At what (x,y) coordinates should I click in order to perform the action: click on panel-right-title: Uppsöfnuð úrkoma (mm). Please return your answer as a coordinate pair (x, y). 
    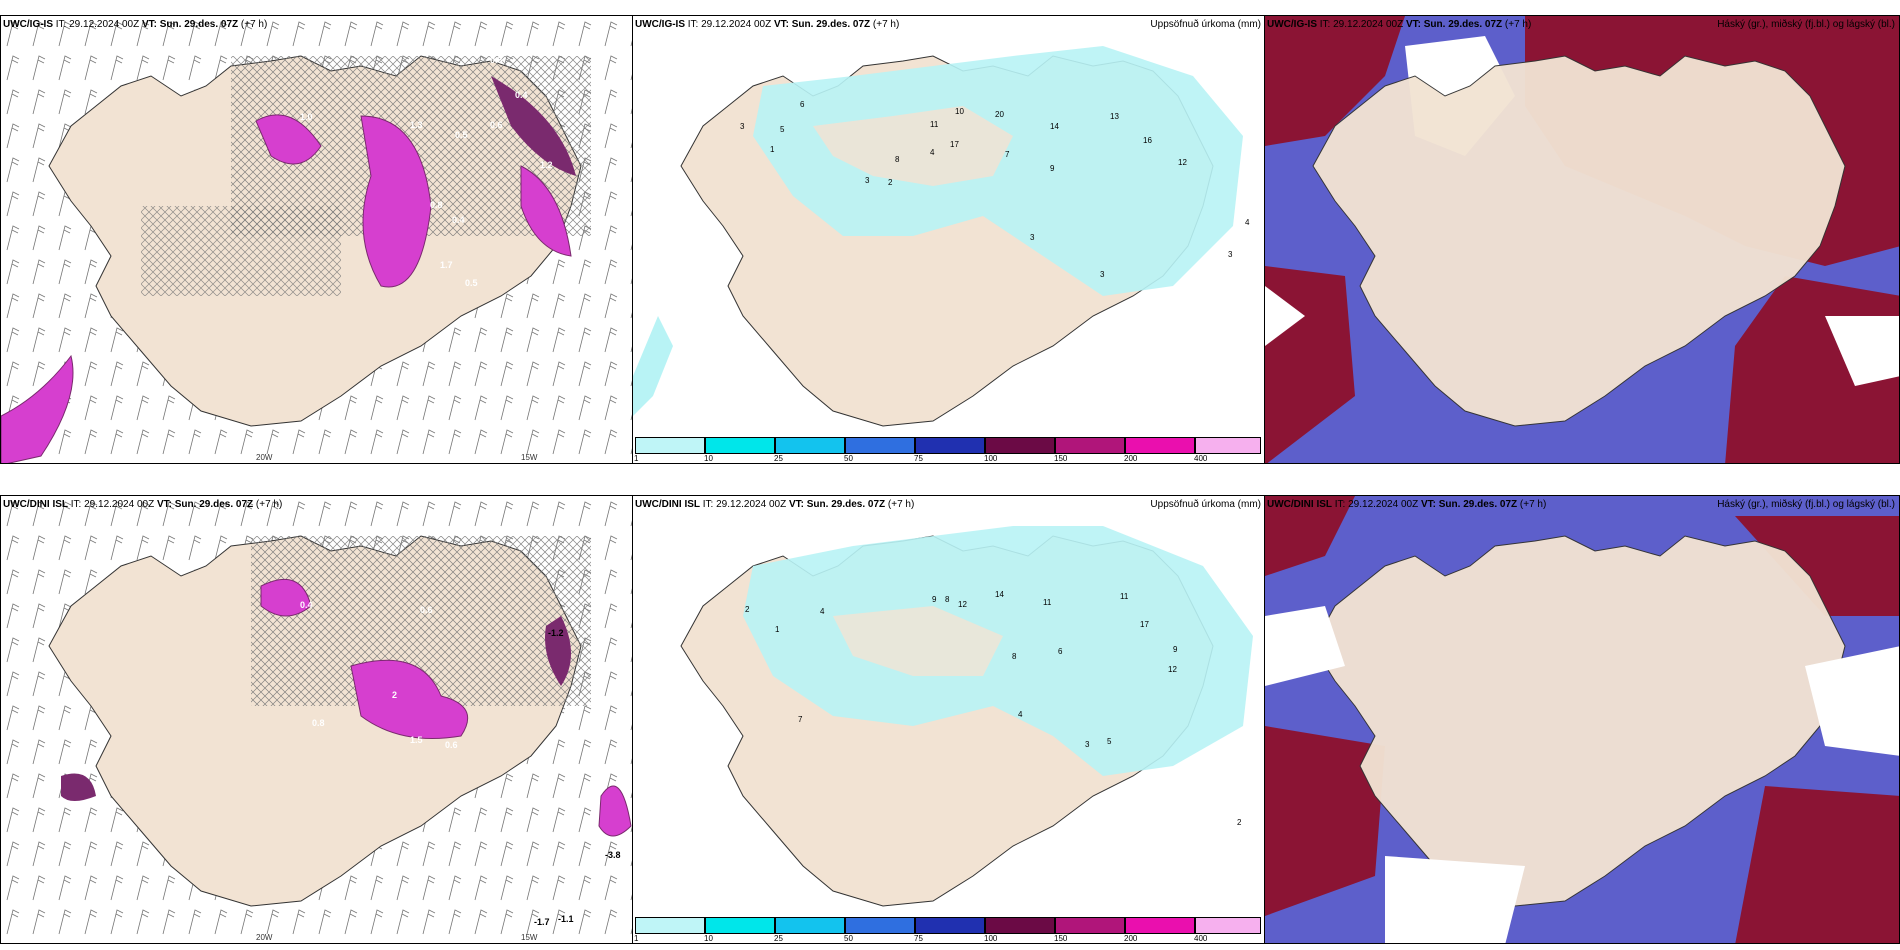
    Looking at the image, I should click on (1205, 504).